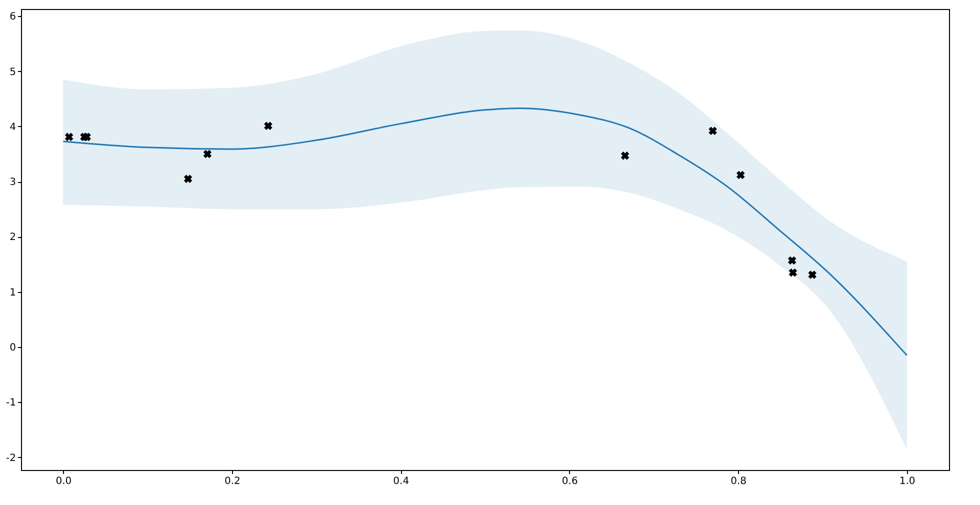 This screenshot has height=505, width=980. What do you see at coordinates (907, 481) in the screenshot?
I see `x-tick-label: 1.0` at bounding box center [907, 481].